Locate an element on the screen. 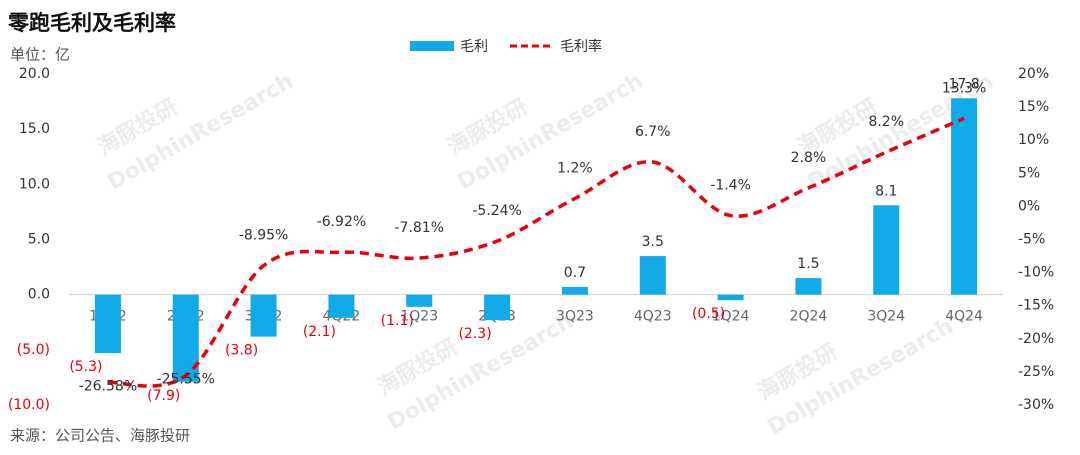  y2-tick-label: -30% is located at coordinates (1036, 405).